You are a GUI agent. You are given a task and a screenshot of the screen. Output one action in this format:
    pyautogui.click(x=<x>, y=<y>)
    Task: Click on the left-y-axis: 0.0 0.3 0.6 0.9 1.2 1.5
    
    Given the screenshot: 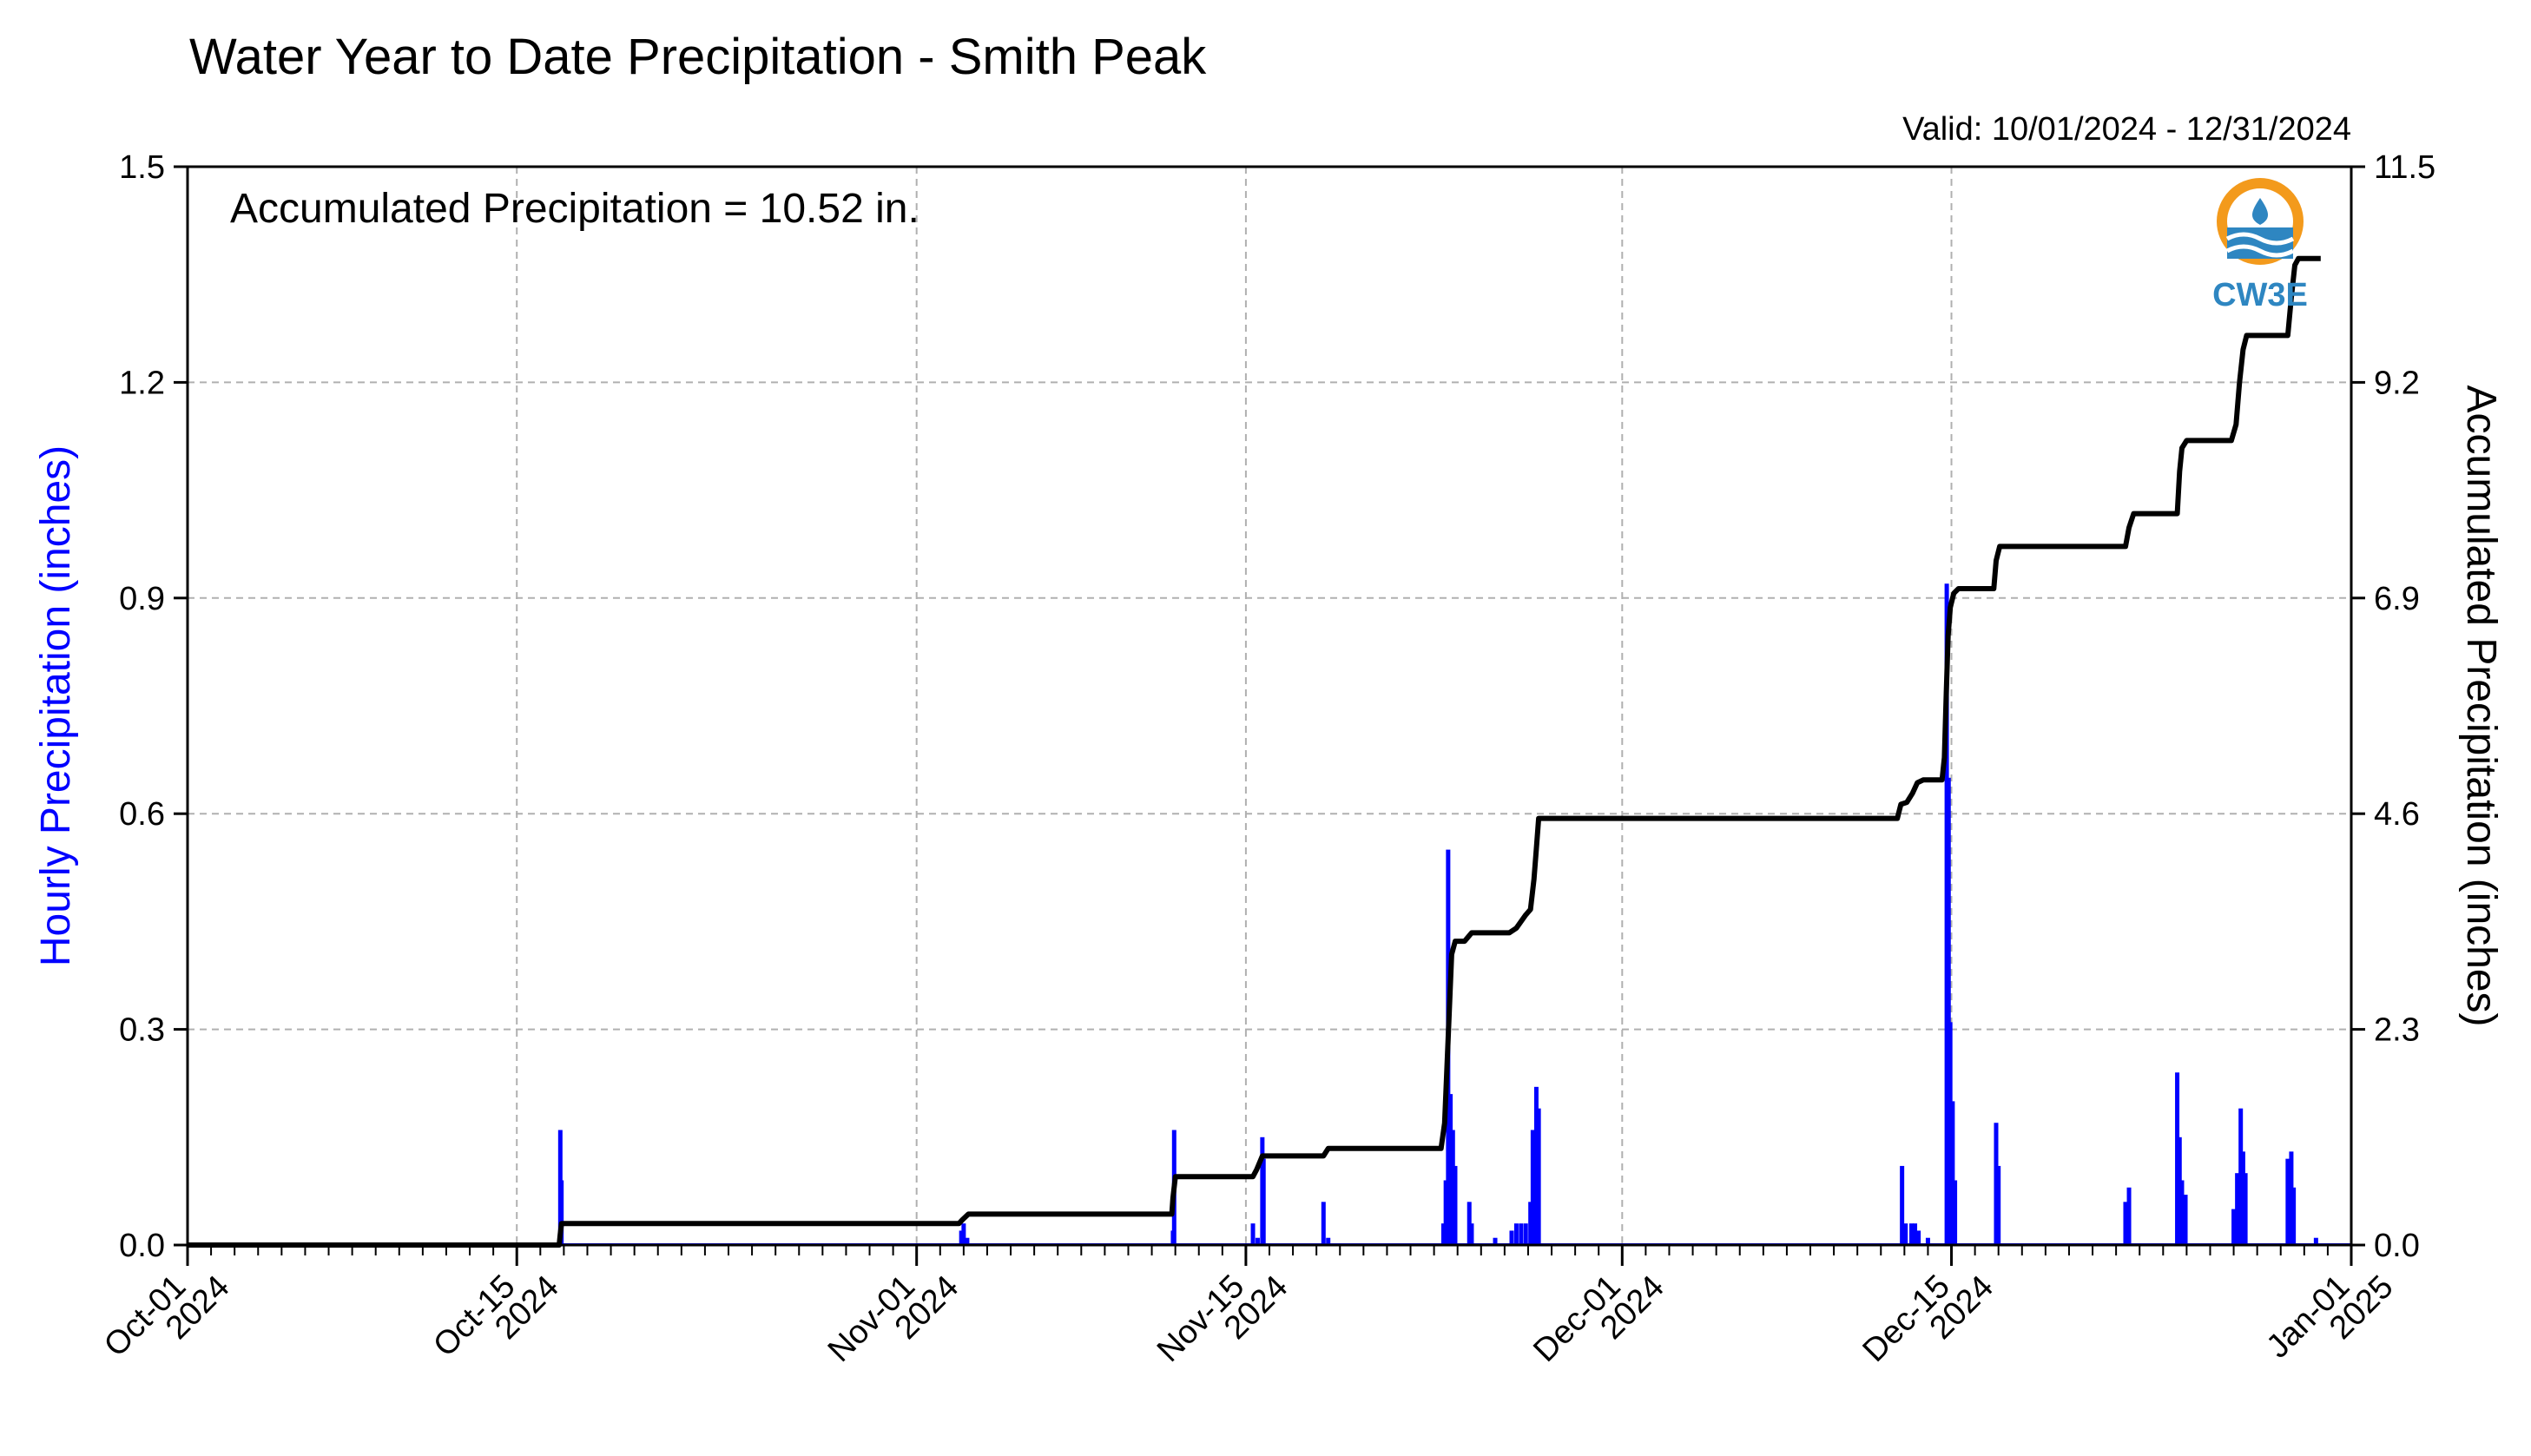 What is the action you would take?
    pyautogui.click(x=153, y=706)
    